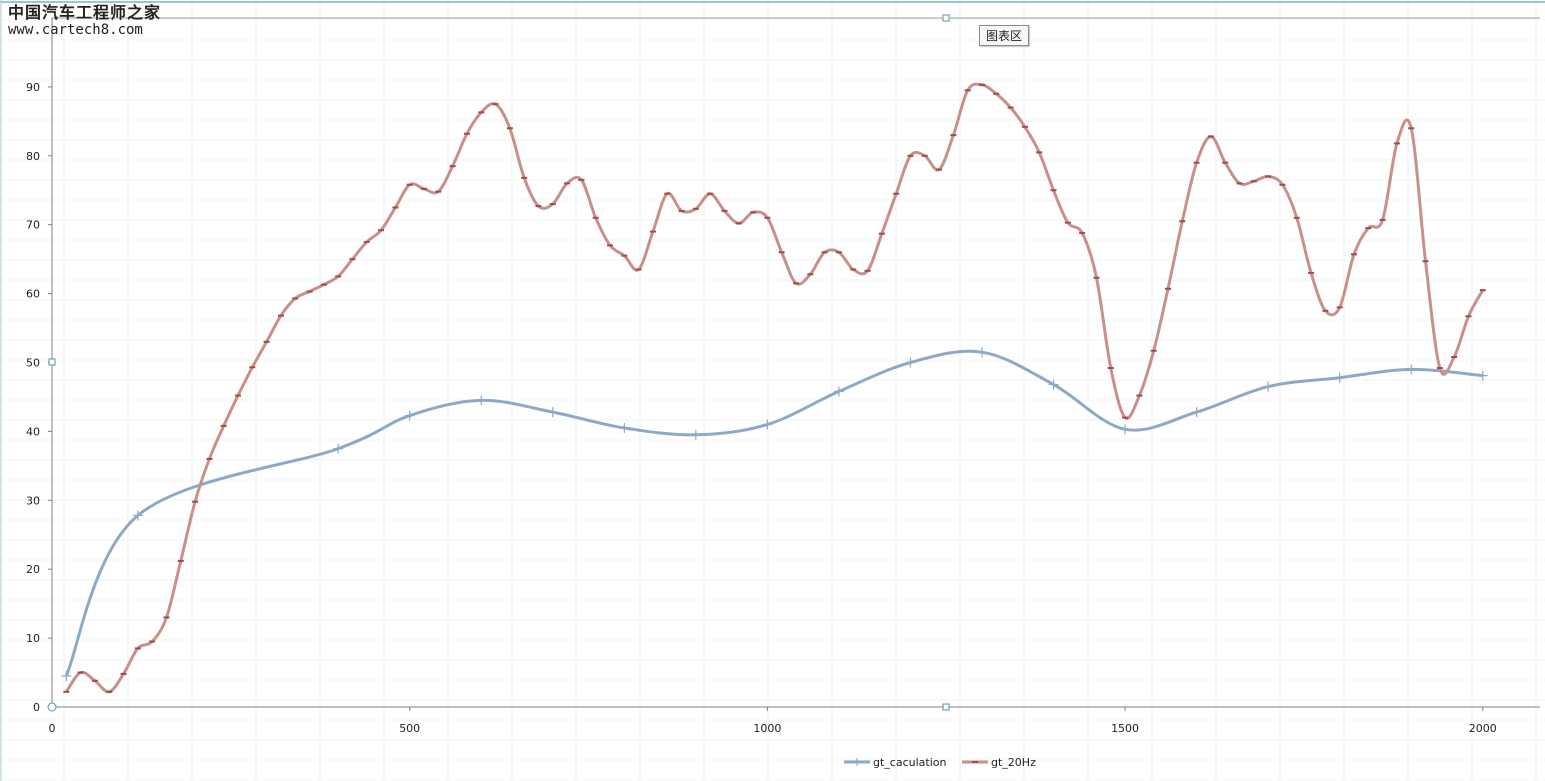 The width and height of the screenshot is (1545, 781). Describe the element at coordinates (85, 12) in the screenshot. I see `watermark-title: 中国汽车工程师之家` at that location.